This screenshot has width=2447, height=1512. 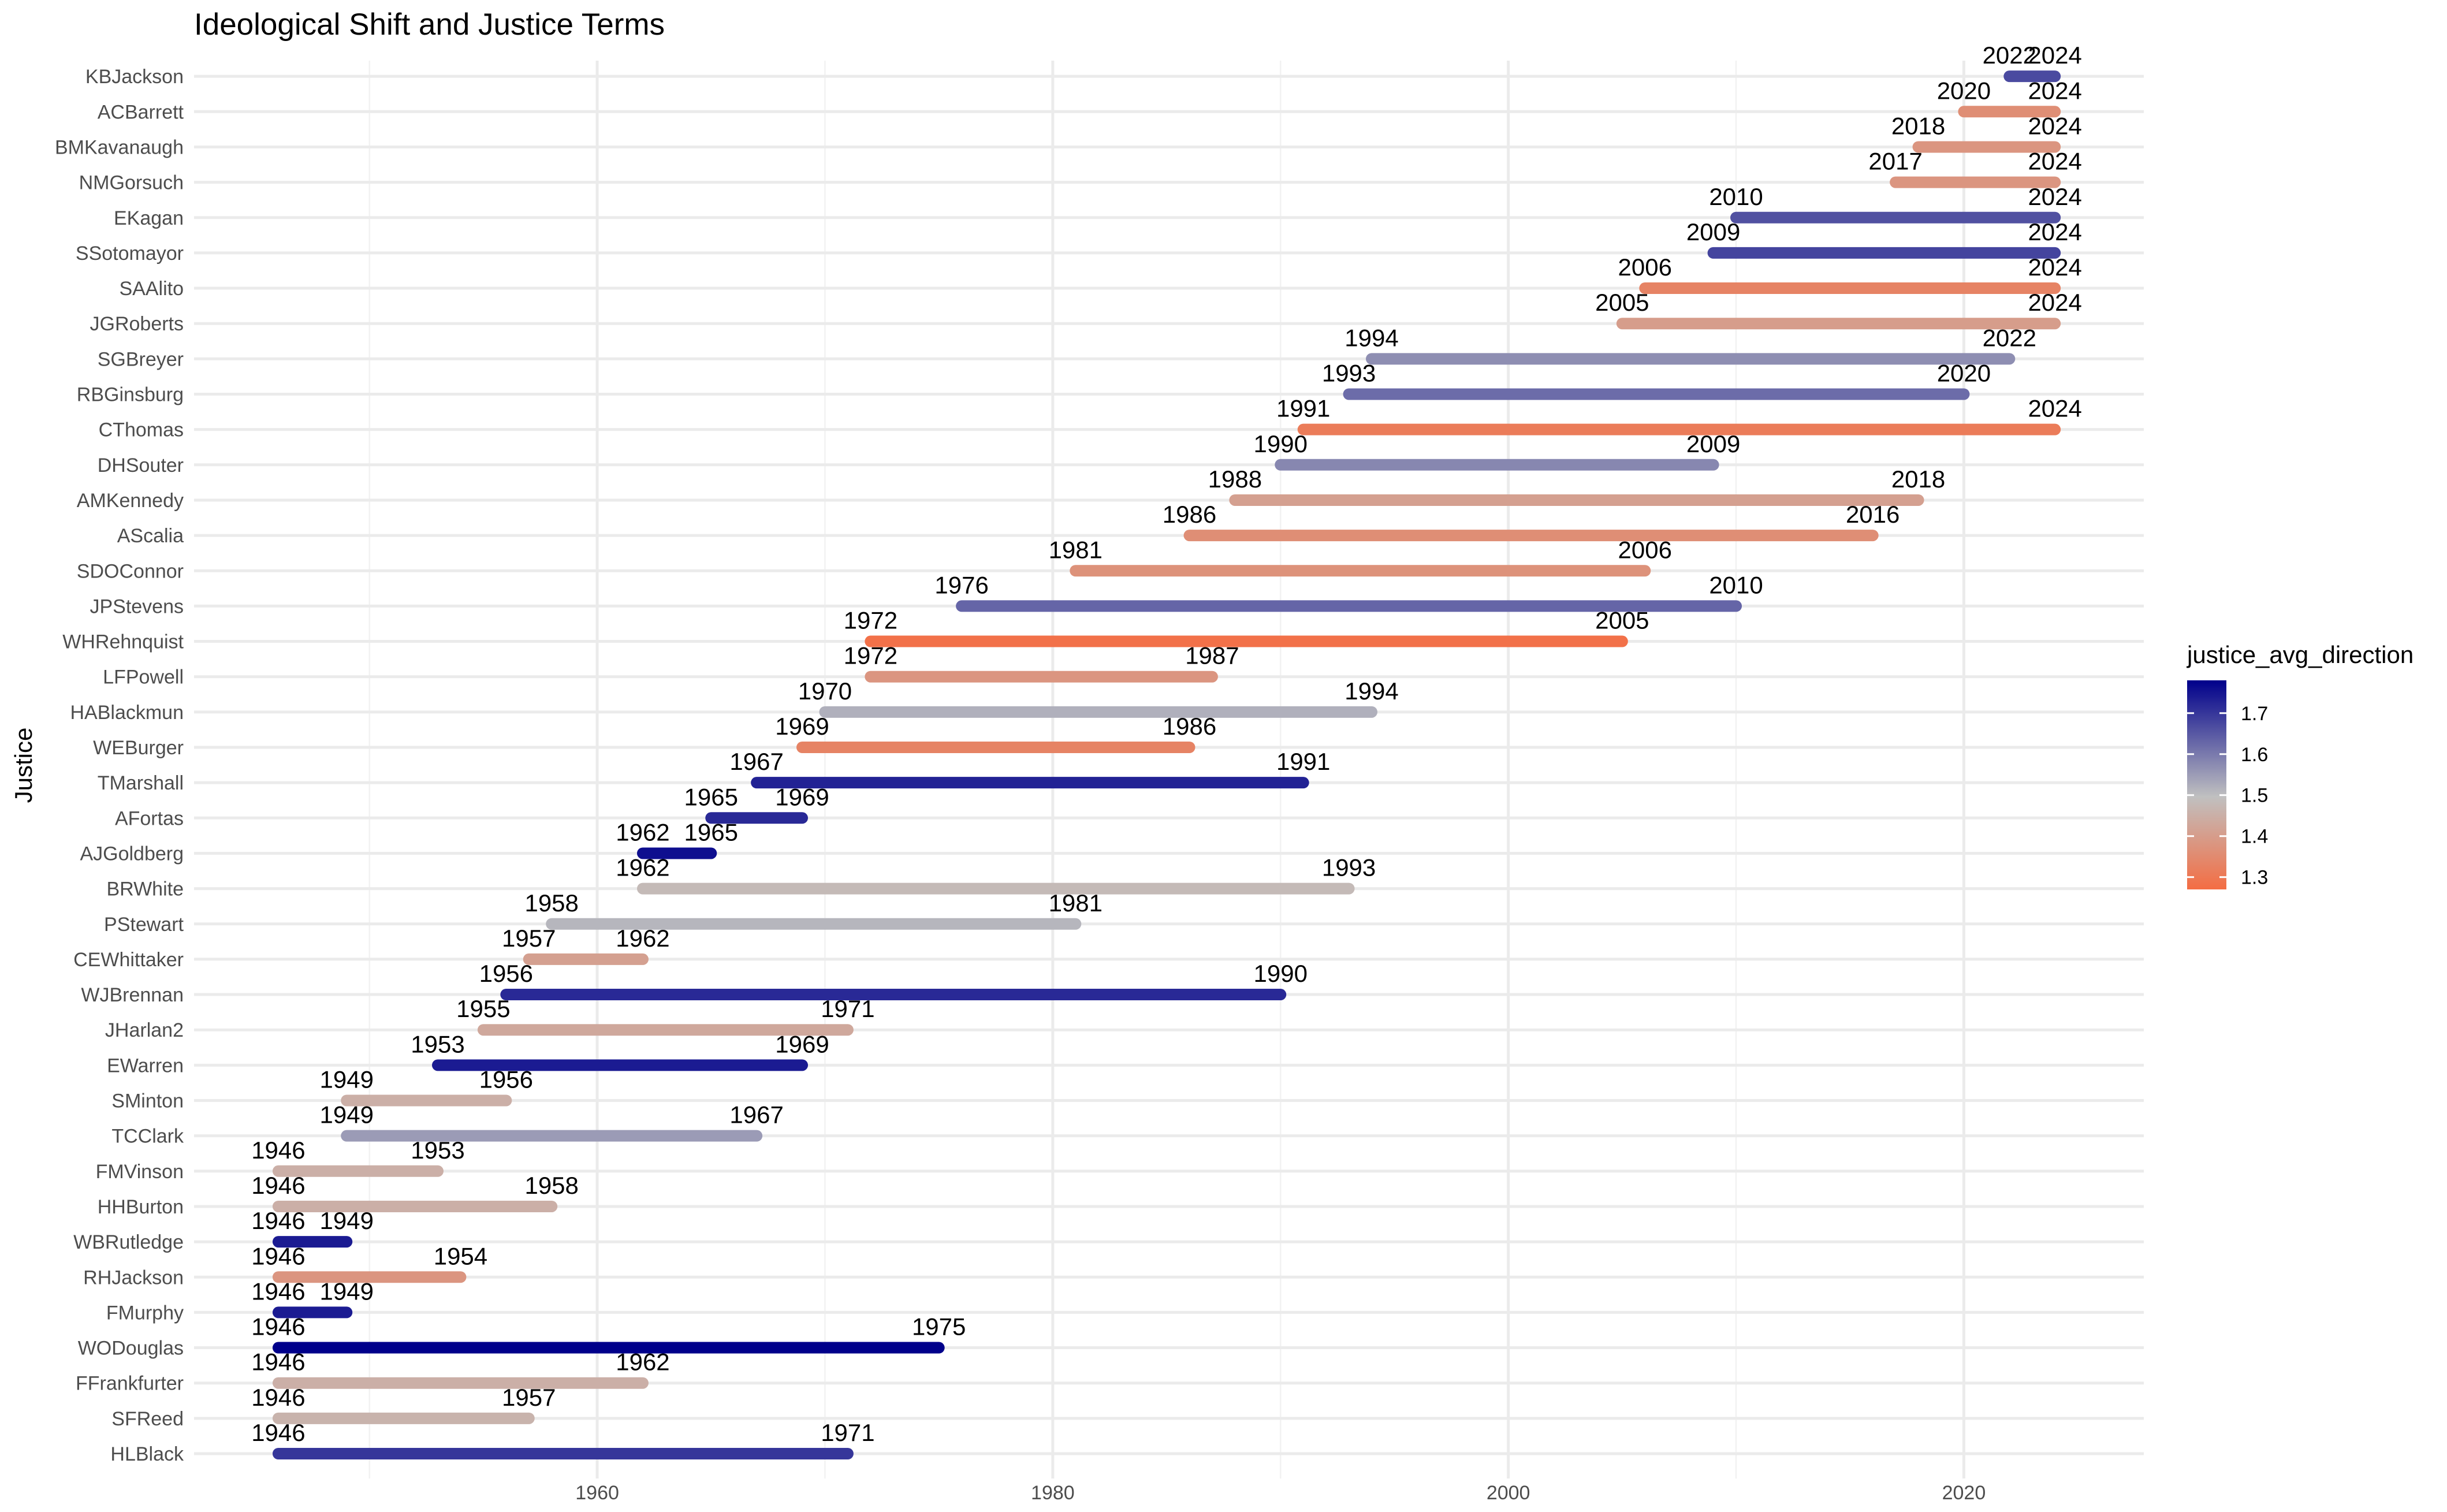 What do you see at coordinates (128, 960) in the screenshot?
I see `y-tick-label: CEWhittaker` at bounding box center [128, 960].